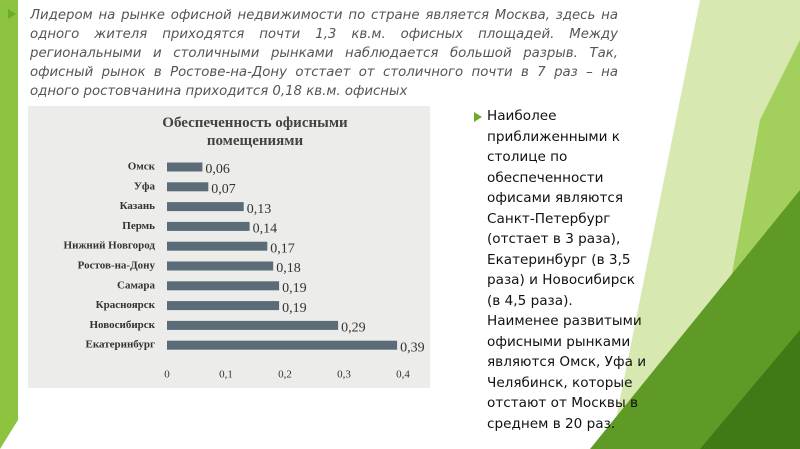 The height and width of the screenshot is (449, 800). Describe the element at coordinates (288, 268) in the screenshot. I see `value-label: 0,18` at that location.